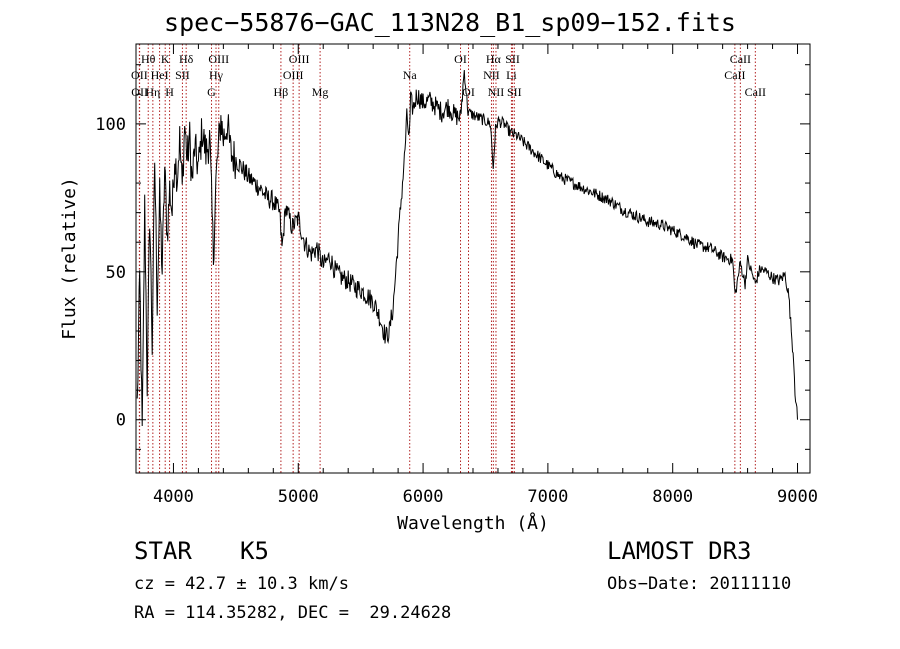 This screenshot has width=900, height=649. Describe the element at coordinates (672, 497) in the screenshot. I see `x-tick-label: 8000` at that location.